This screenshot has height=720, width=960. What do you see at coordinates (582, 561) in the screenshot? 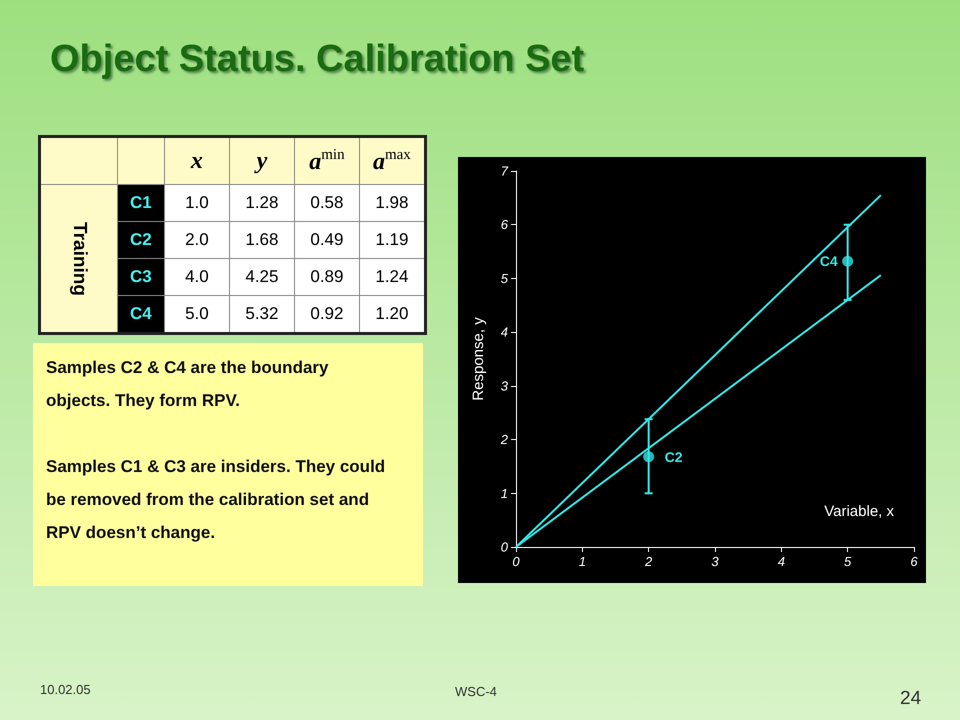
I see `x-tick-label: 1` at bounding box center [582, 561].